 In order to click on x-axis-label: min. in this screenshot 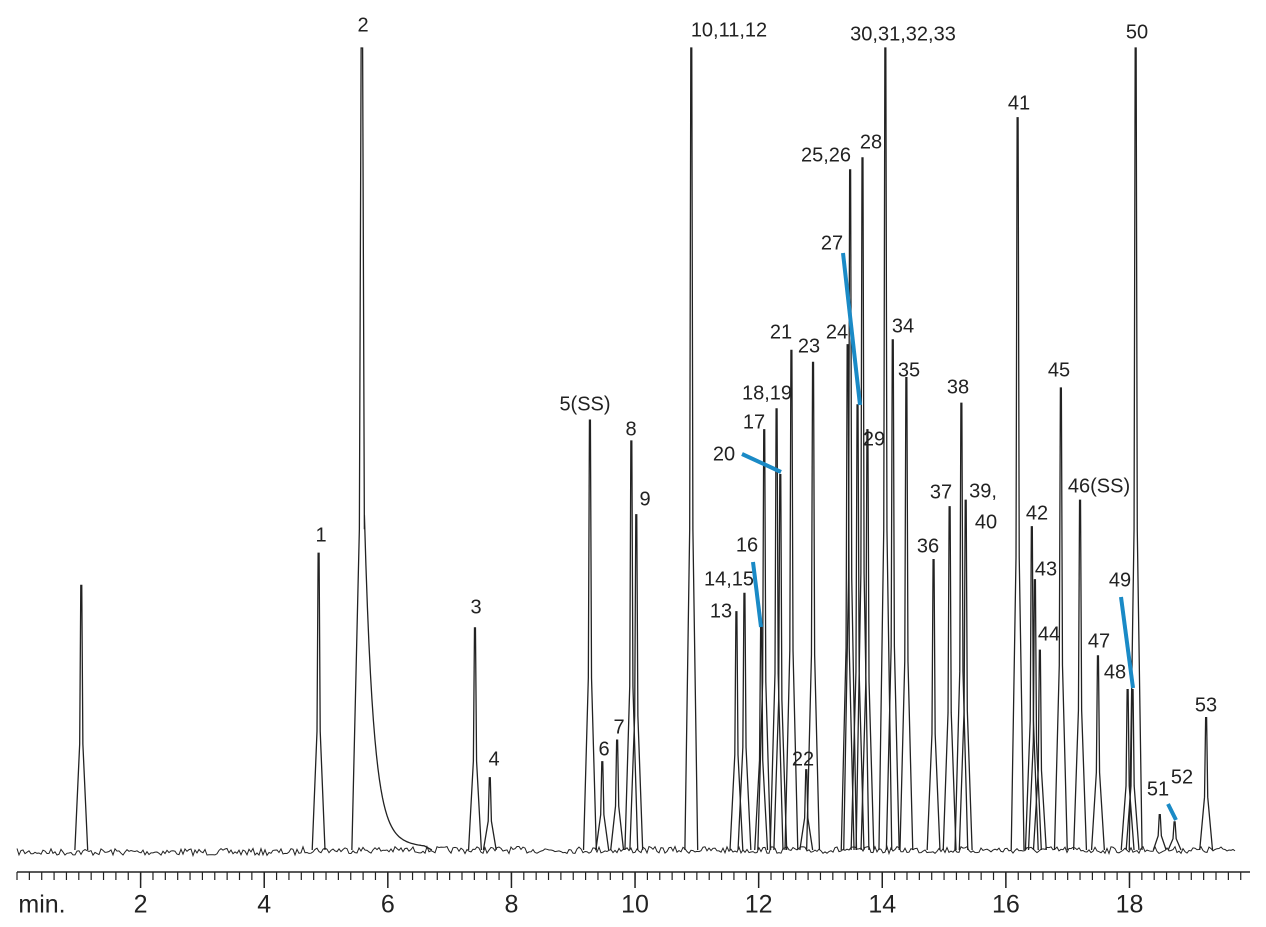, I will do `click(41, 905)`.